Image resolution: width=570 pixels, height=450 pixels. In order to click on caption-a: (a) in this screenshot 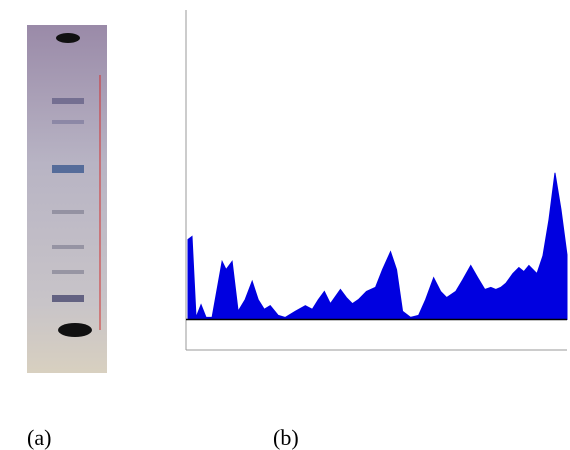, I will do `click(39, 437)`.